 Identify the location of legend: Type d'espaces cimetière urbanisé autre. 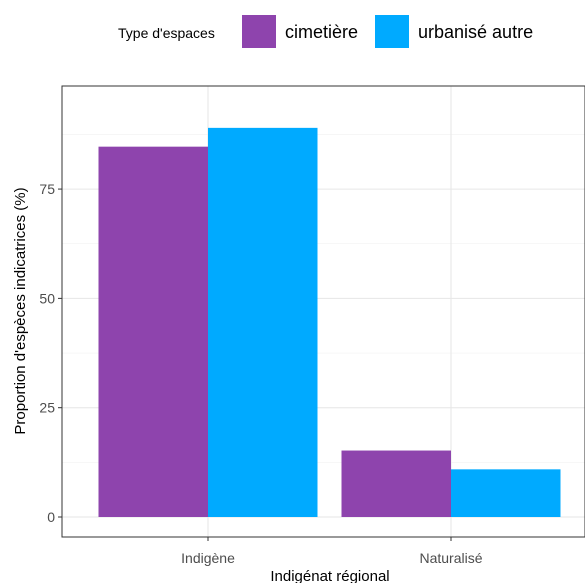
(325, 31).